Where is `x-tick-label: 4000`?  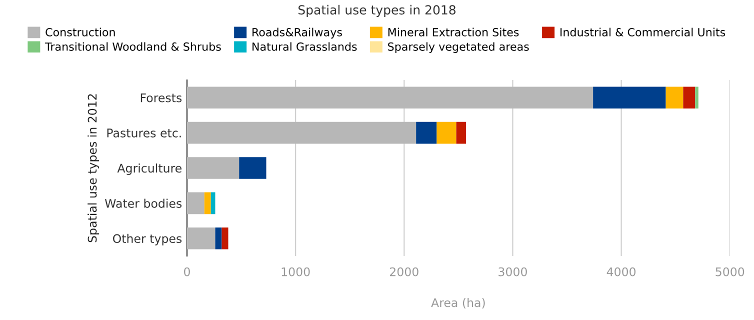
x-tick-label: 4000 is located at coordinates (621, 271).